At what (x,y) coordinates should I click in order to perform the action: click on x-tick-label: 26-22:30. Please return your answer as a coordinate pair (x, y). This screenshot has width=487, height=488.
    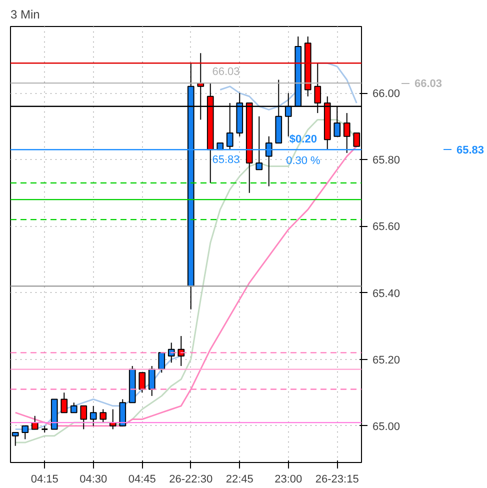
    Looking at the image, I should click on (191, 480).